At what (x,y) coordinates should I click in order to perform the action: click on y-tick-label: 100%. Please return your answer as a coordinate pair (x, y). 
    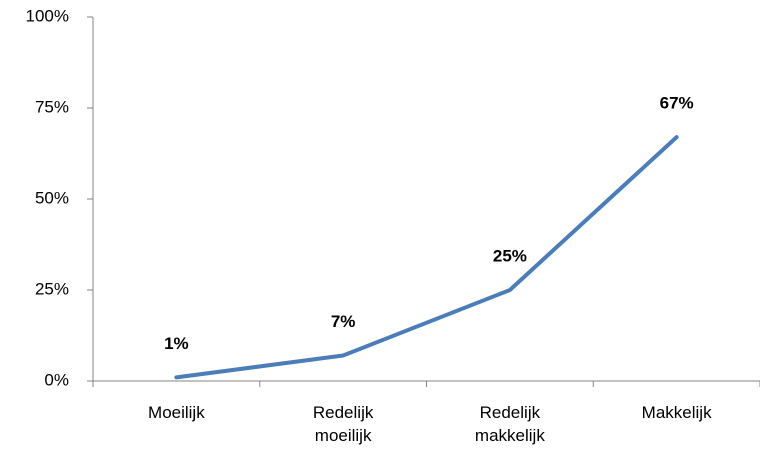
    Looking at the image, I should click on (47, 15).